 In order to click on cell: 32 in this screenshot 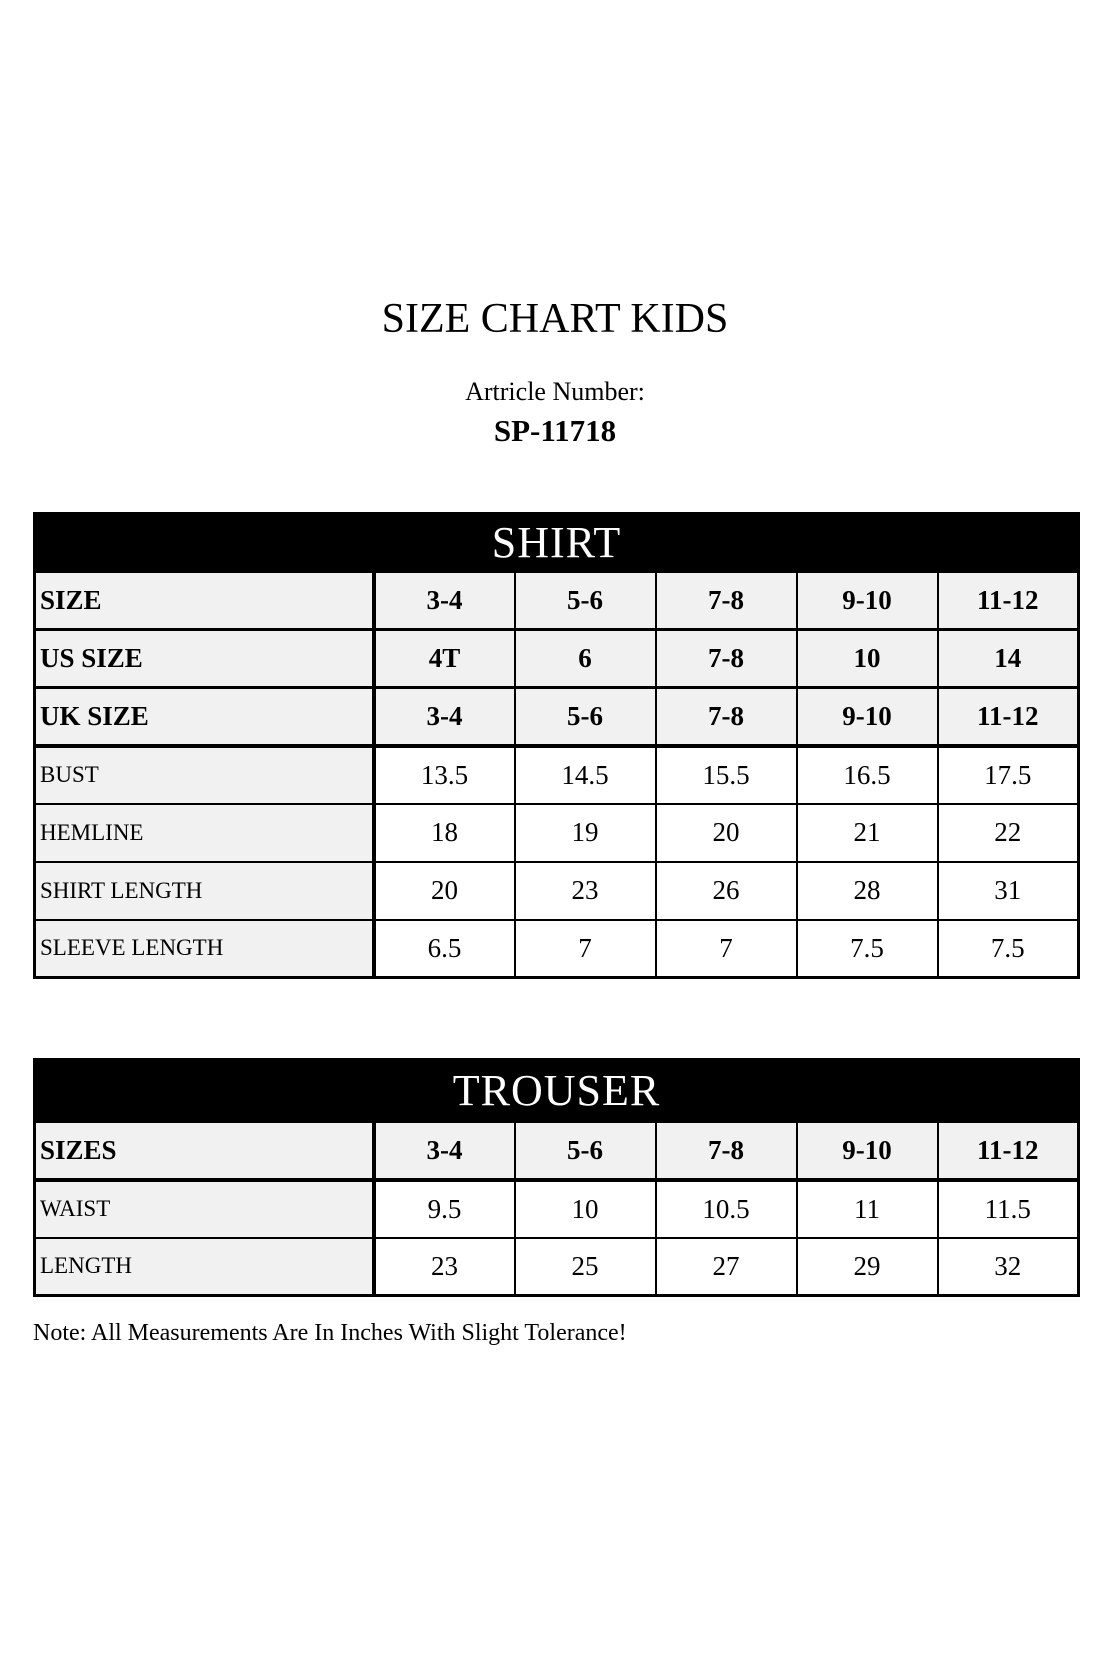, I will do `click(1008, 1266)`.